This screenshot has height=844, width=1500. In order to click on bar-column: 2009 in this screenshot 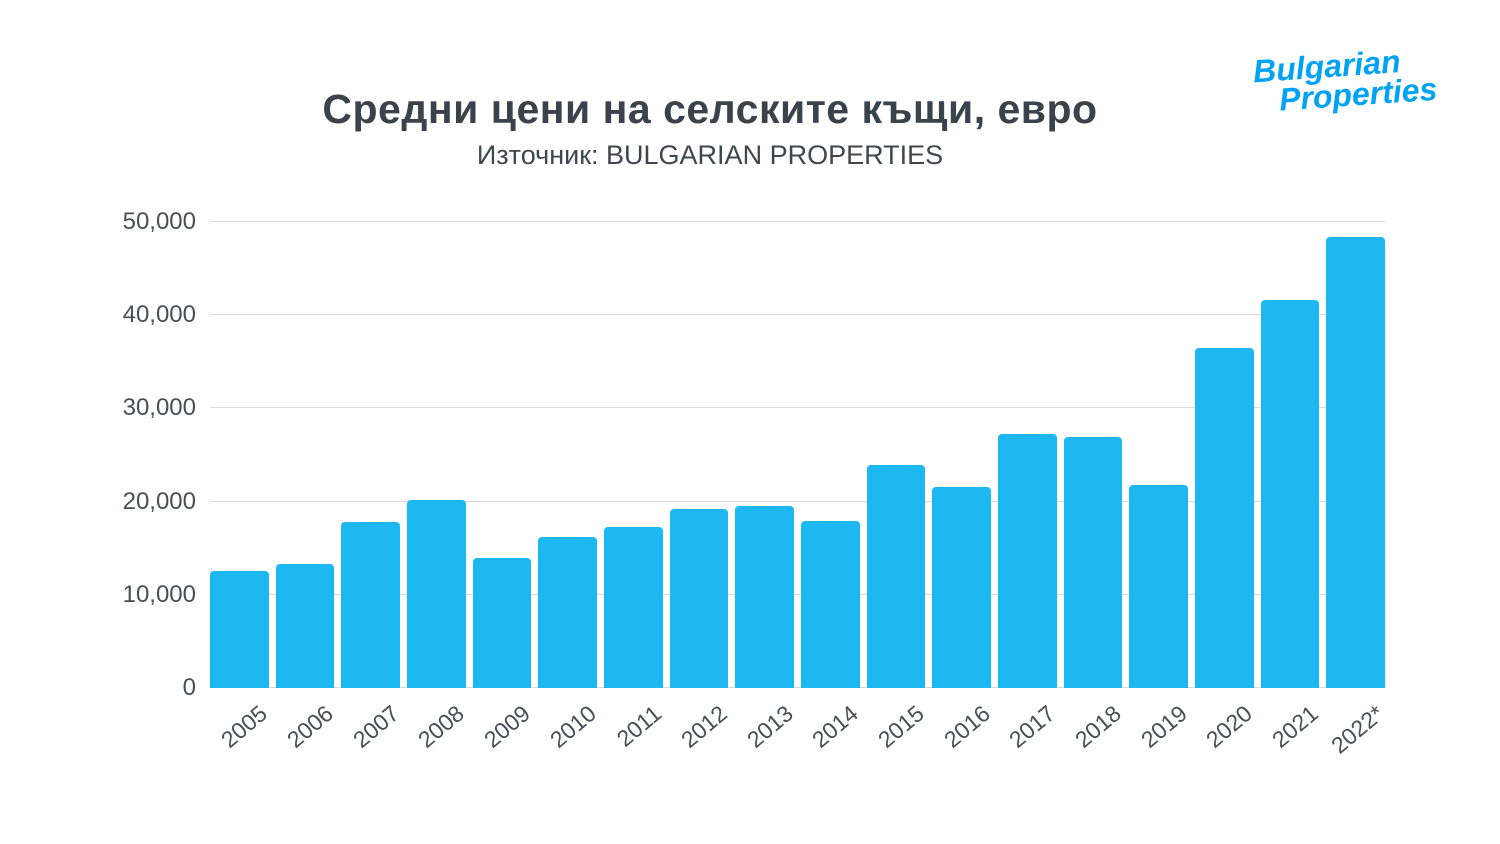, I will do `click(503, 487)`.